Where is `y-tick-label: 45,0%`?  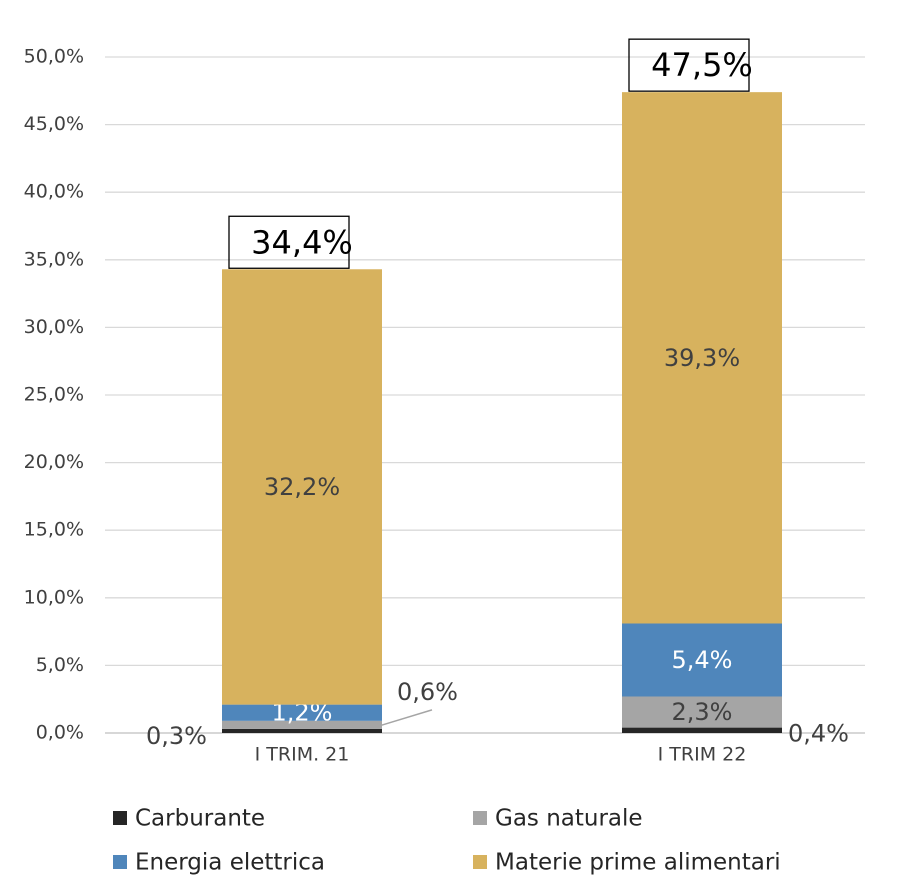 y-tick-label: 45,0% is located at coordinates (54, 124).